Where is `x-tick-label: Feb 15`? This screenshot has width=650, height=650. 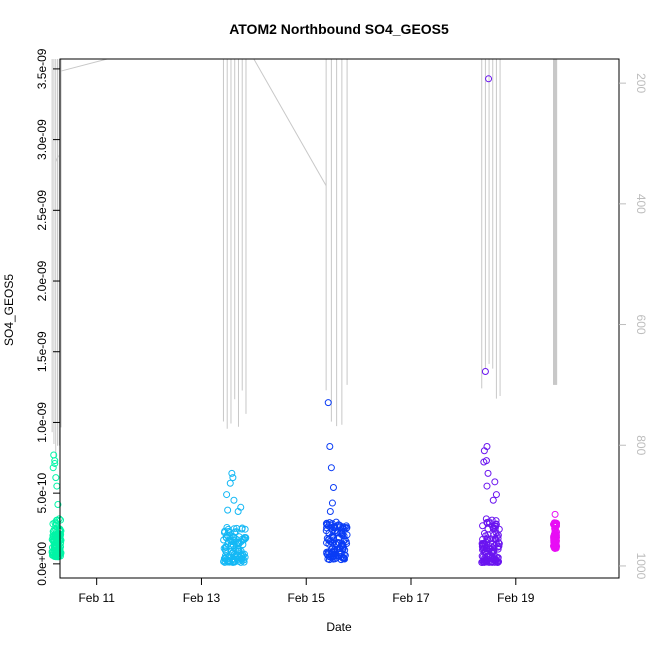
x-tick-label: Feb 15 is located at coordinates (307, 598).